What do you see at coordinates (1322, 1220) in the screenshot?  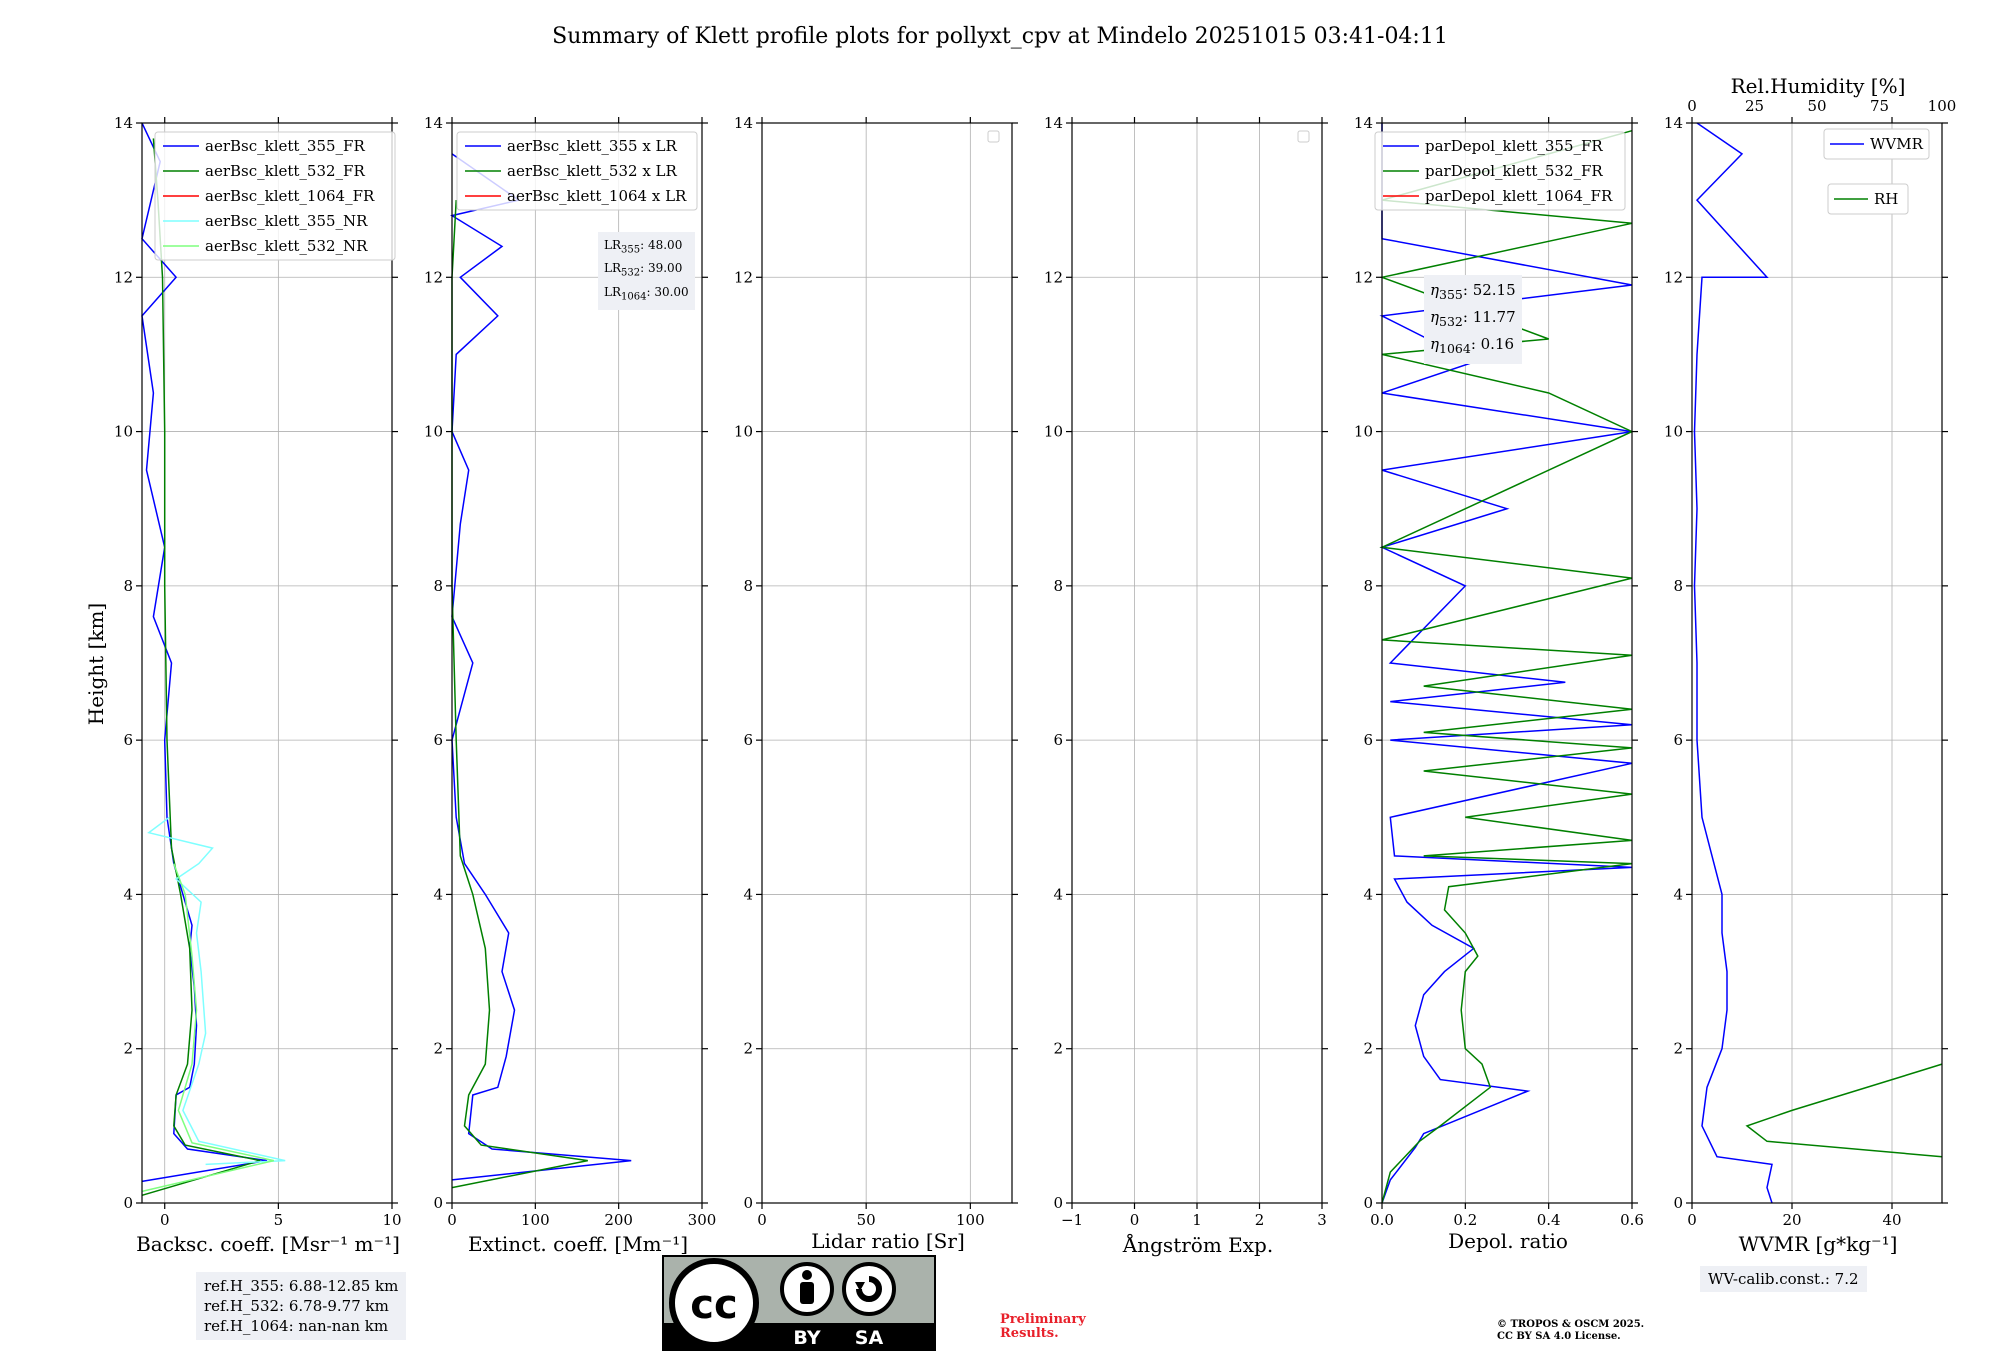 I see `x-tick-label: 3` at bounding box center [1322, 1220].